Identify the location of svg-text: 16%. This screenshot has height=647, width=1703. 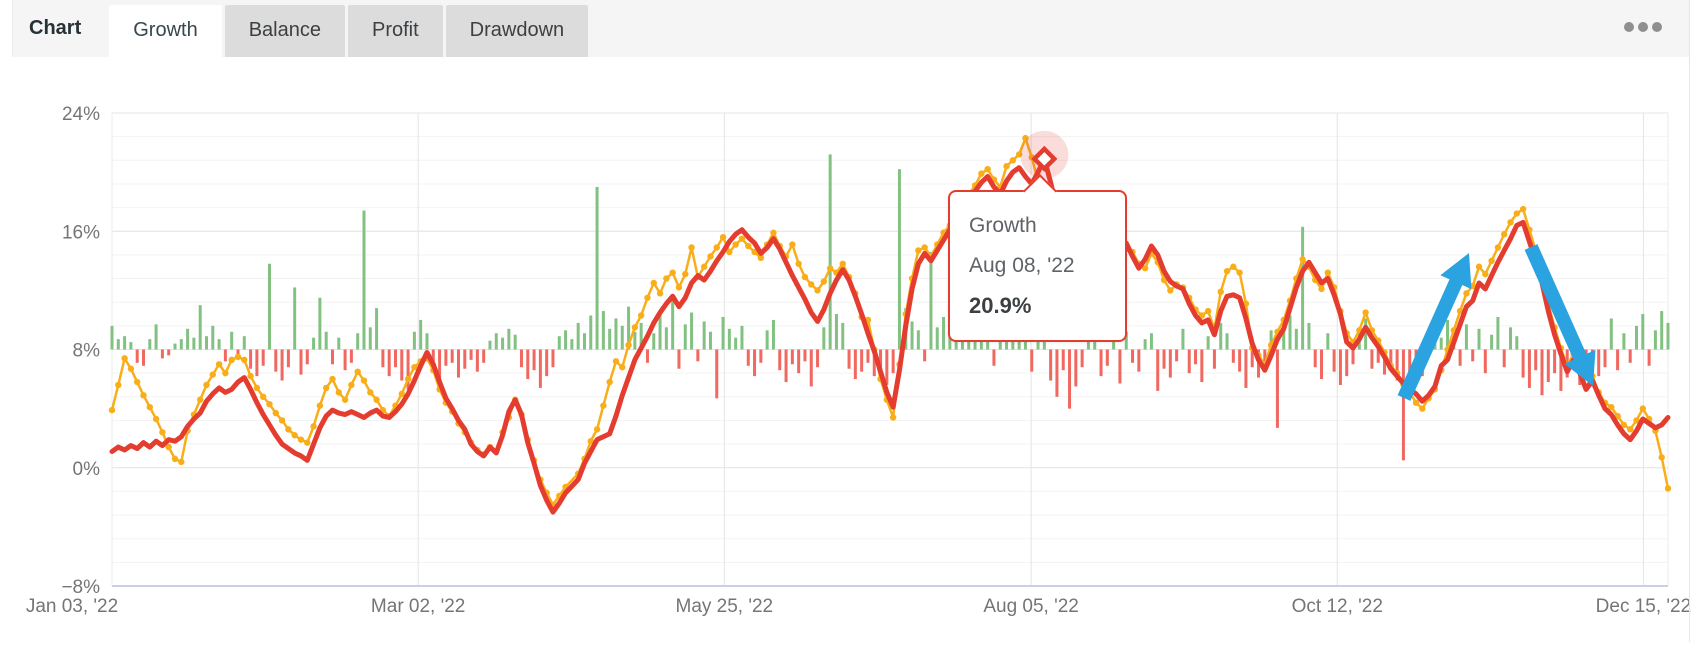
(81, 232).